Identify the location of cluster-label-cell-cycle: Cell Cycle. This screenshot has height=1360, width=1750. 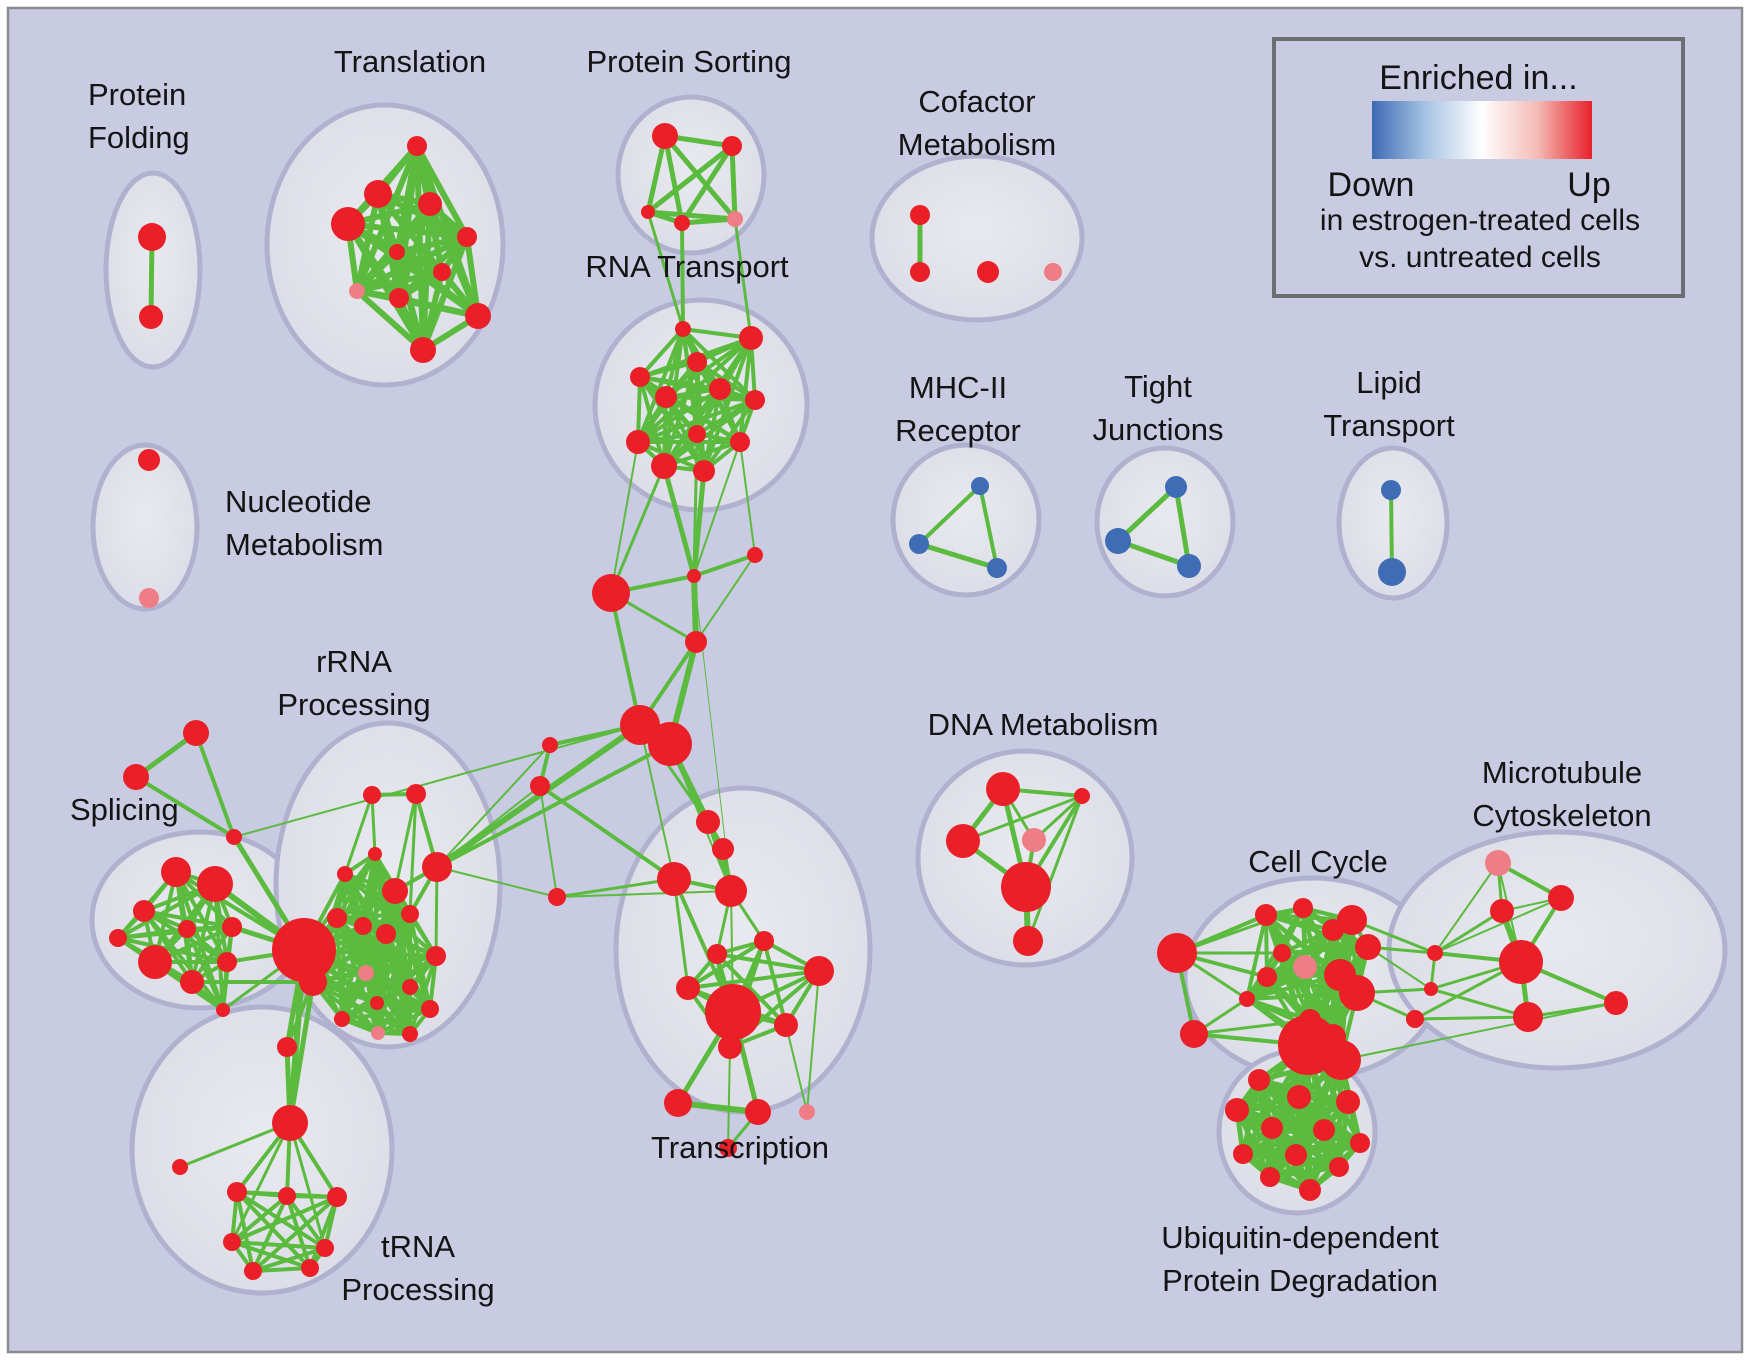
(1318, 861).